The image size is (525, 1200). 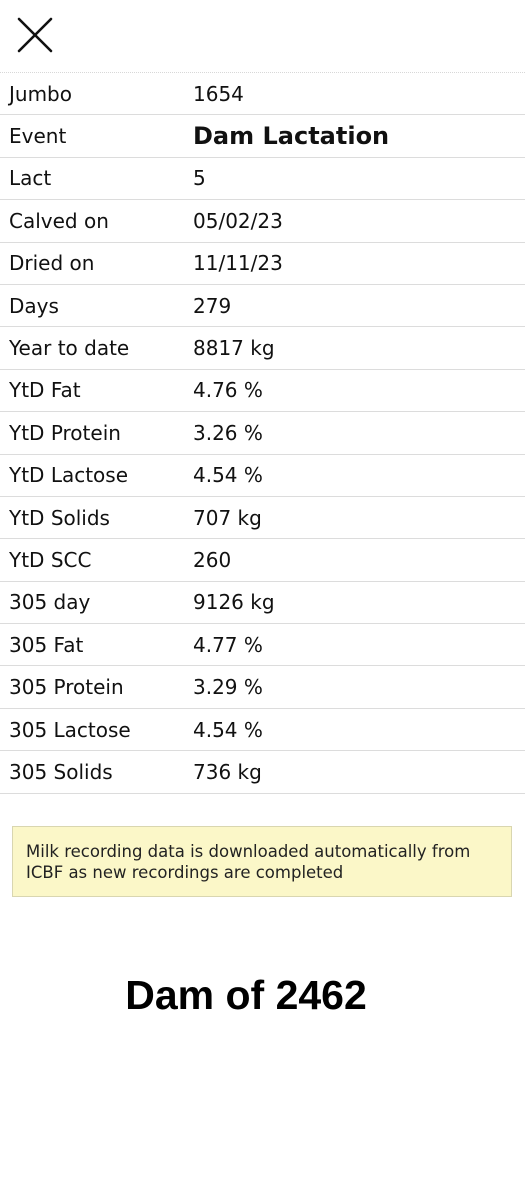 I want to click on close-button, so click(x=35, y=35).